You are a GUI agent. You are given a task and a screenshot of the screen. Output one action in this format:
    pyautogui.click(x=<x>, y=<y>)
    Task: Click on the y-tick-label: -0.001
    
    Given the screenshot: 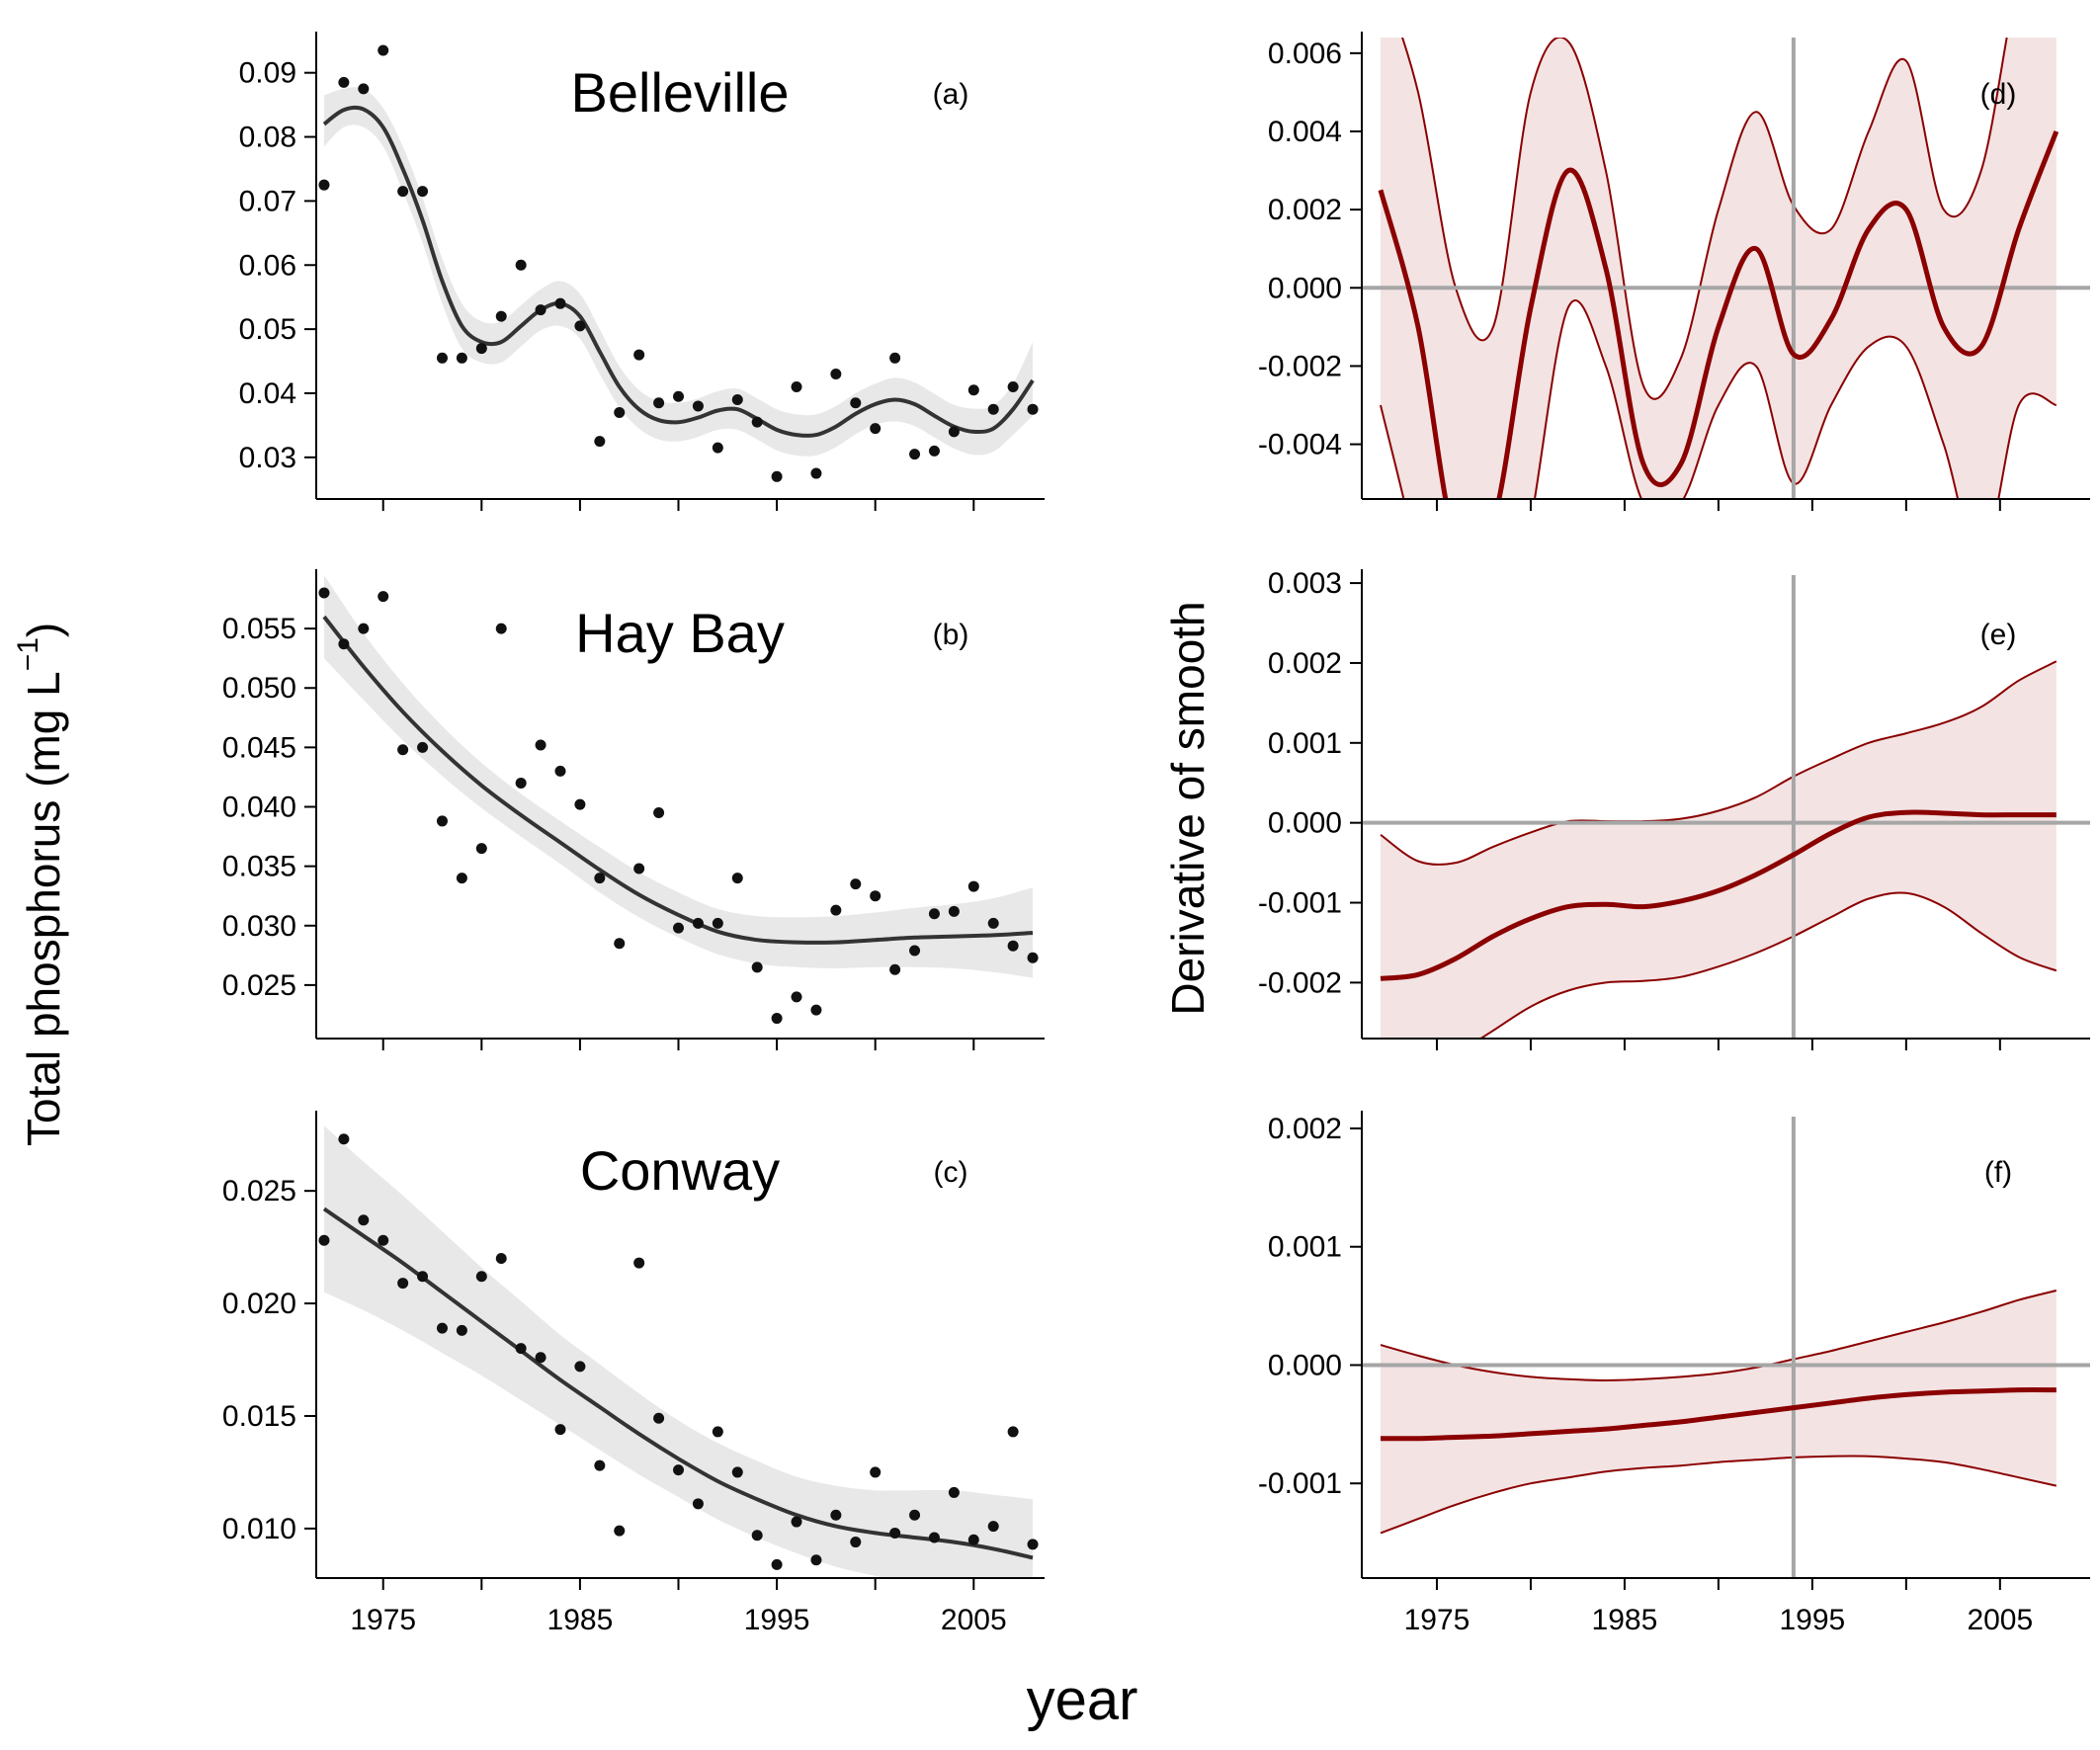 What is the action you would take?
    pyautogui.click(x=1300, y=1483)
    